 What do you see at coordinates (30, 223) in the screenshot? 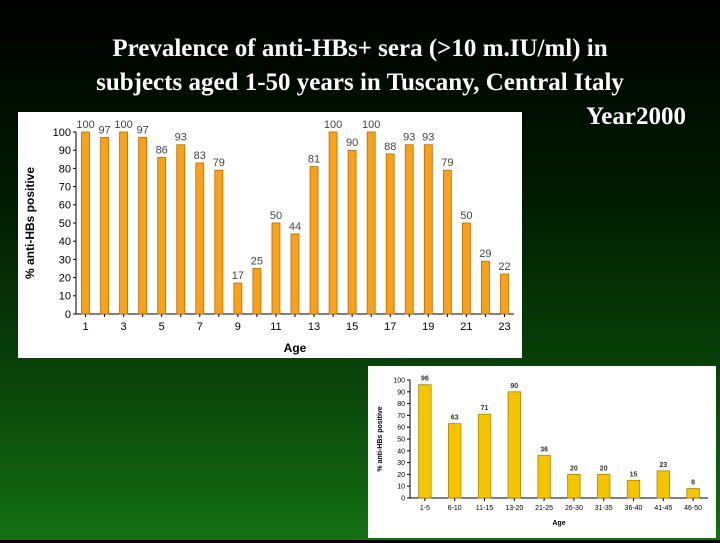
I see `chart1-y-axis-label: % anti-HBs positive` at bounding box center [30, 223].